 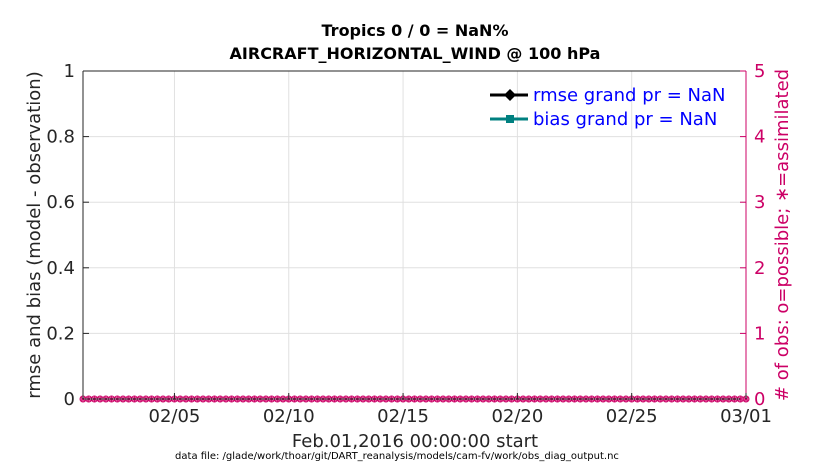 What do you see at coordinates (629, 95) in the screenshot?
I see `legend-rmse-label: rmse grand pr = NaN` at bounding box center [629, 95].